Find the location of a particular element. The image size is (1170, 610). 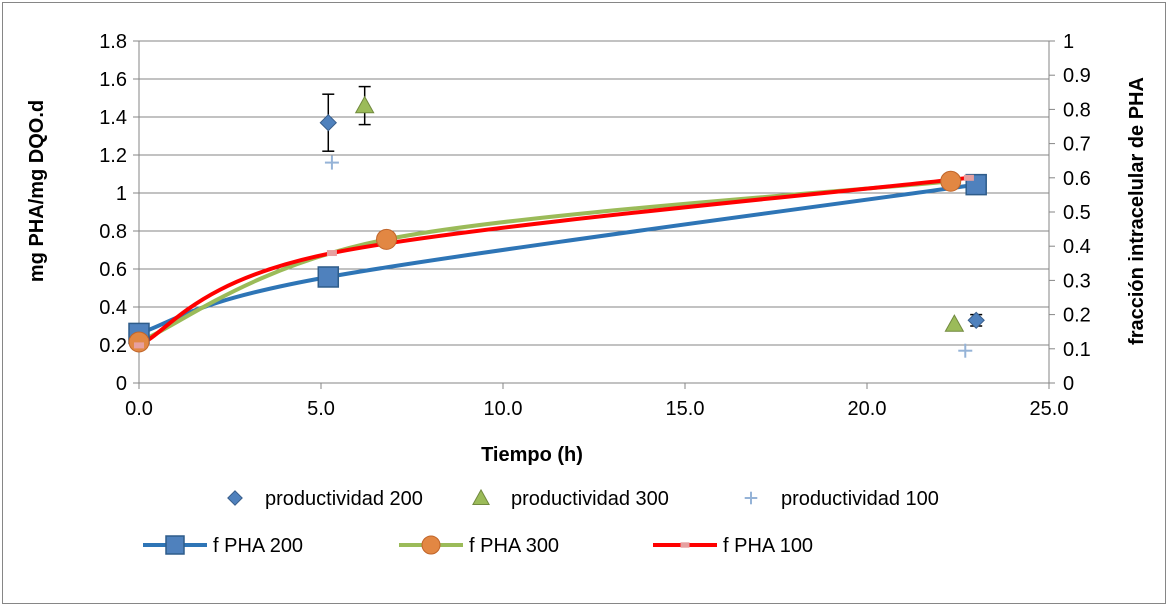

x-tick-label: 20.0 is located at coordinates (867, 409).